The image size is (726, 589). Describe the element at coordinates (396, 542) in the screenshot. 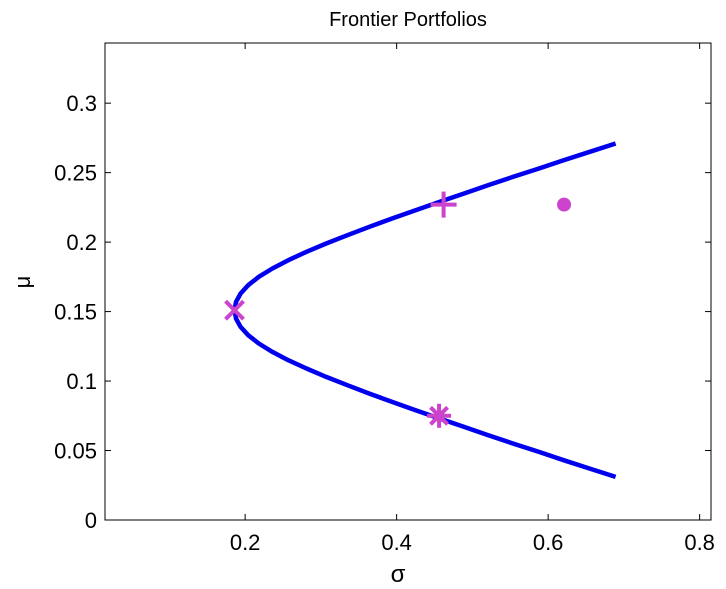

I see `x-tick-label: 0.4` at that location.